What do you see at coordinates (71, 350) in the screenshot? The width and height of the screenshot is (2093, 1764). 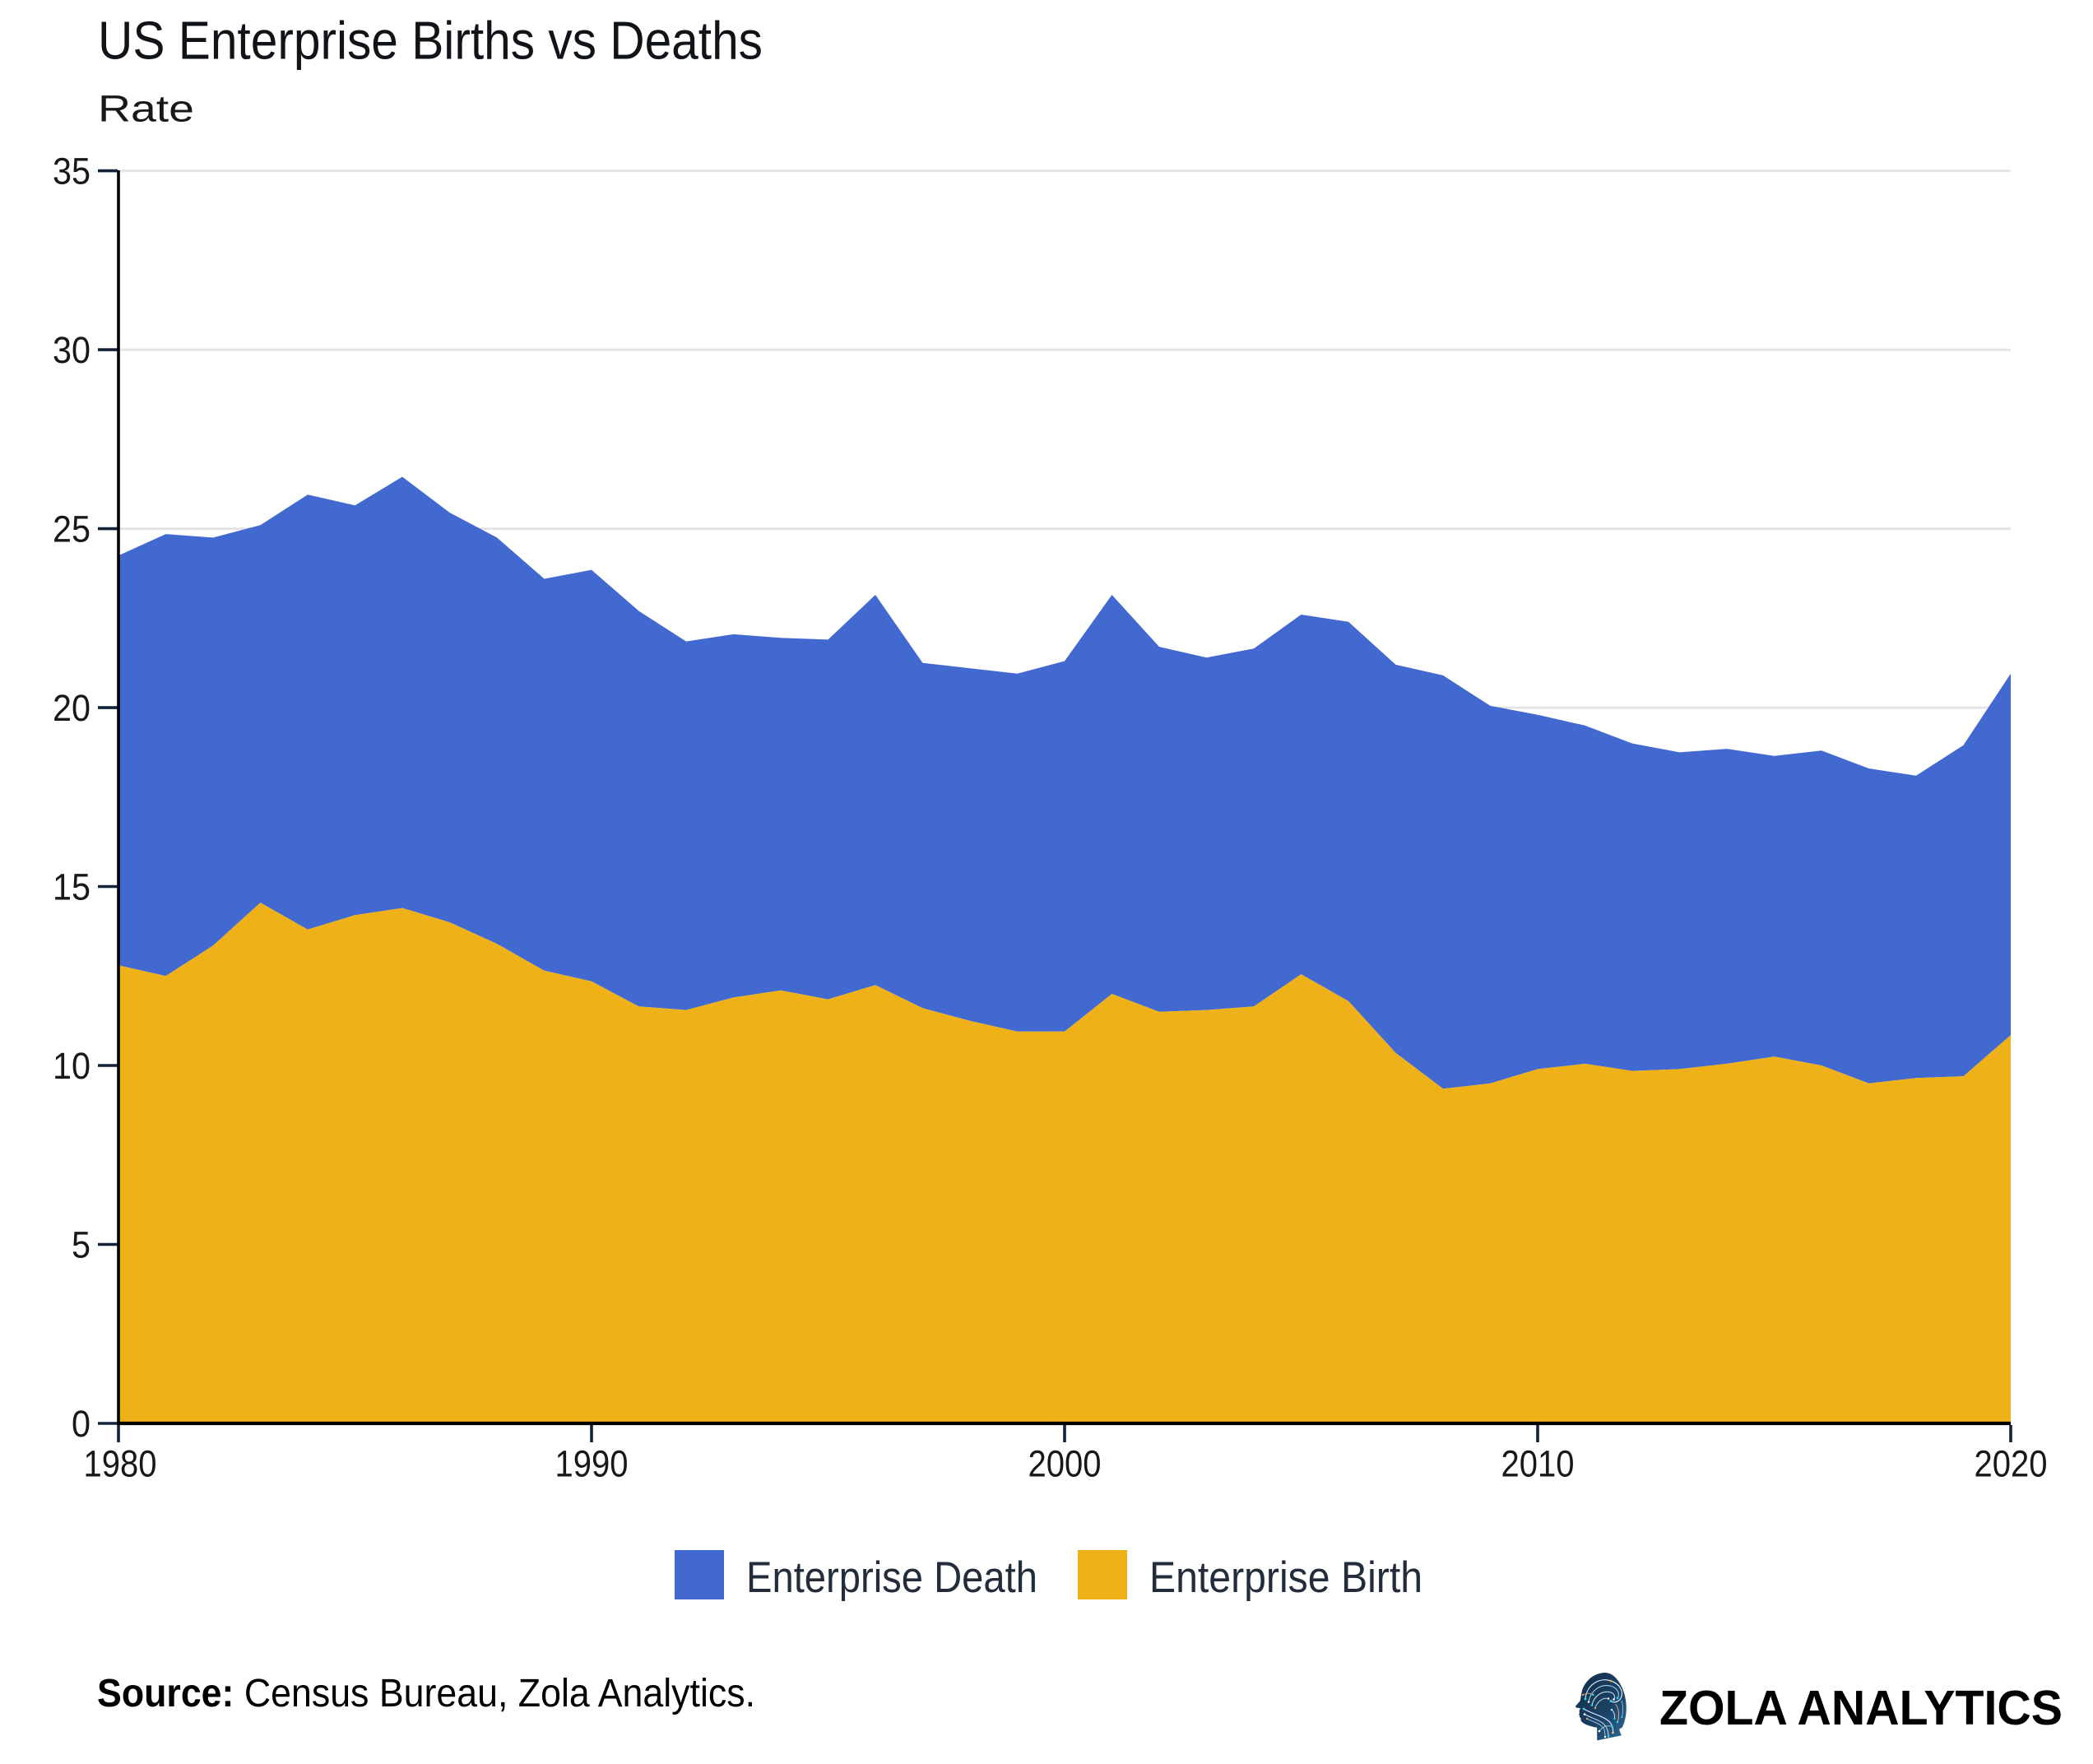 I see `svg-text: 30` at bounding box center [71, 350].